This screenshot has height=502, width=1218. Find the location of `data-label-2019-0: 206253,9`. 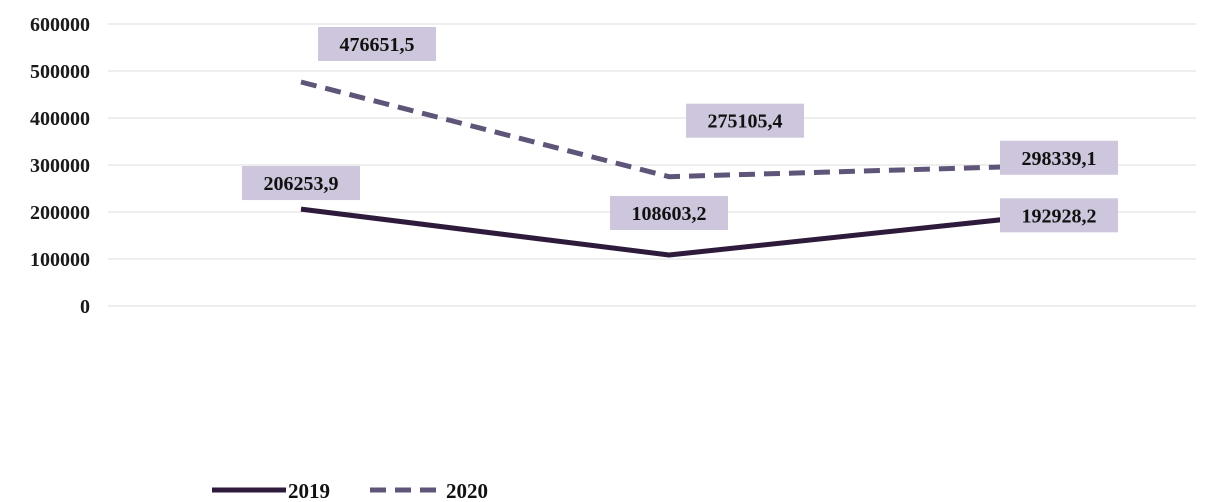

data-label-2019-0: 206253,9 is located at coordinates (301, 183).